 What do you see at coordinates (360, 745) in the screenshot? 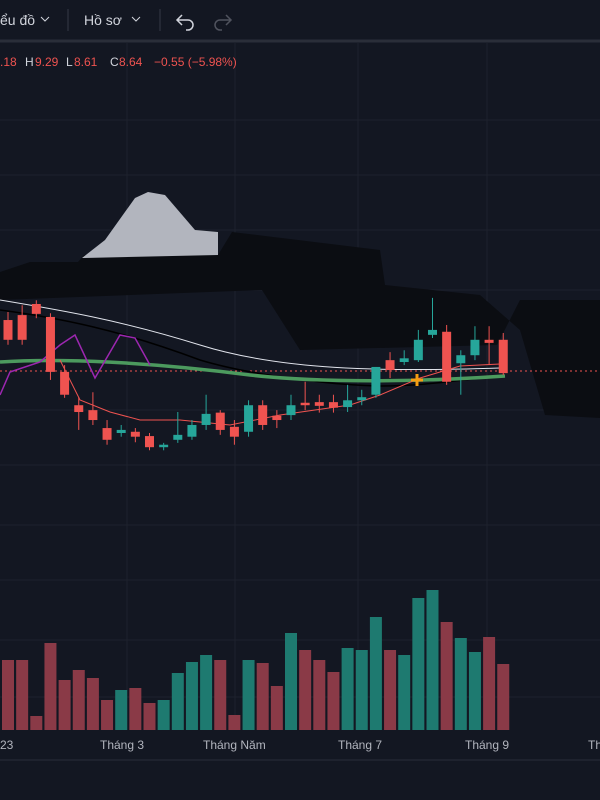
I see `x-label: Tháng 7` at bounding box center [360, 745].